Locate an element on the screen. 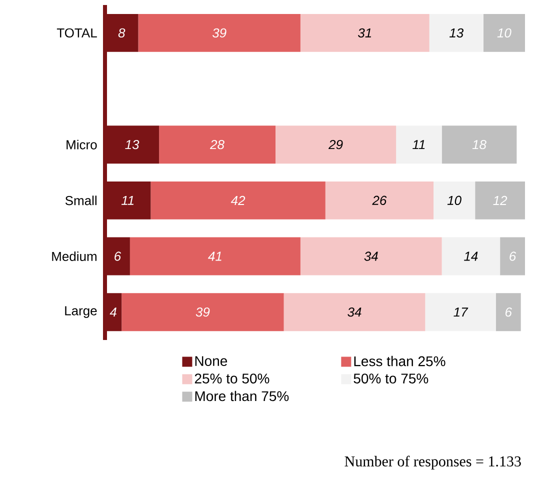 The image size is (543, 488). data-label: 14 is located at coordinates (471, 256).